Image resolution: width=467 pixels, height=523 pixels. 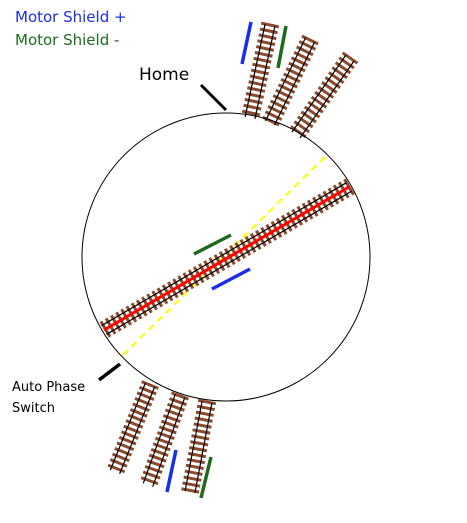 I want to click on bridge-centerline, so click(x=226, y=258).